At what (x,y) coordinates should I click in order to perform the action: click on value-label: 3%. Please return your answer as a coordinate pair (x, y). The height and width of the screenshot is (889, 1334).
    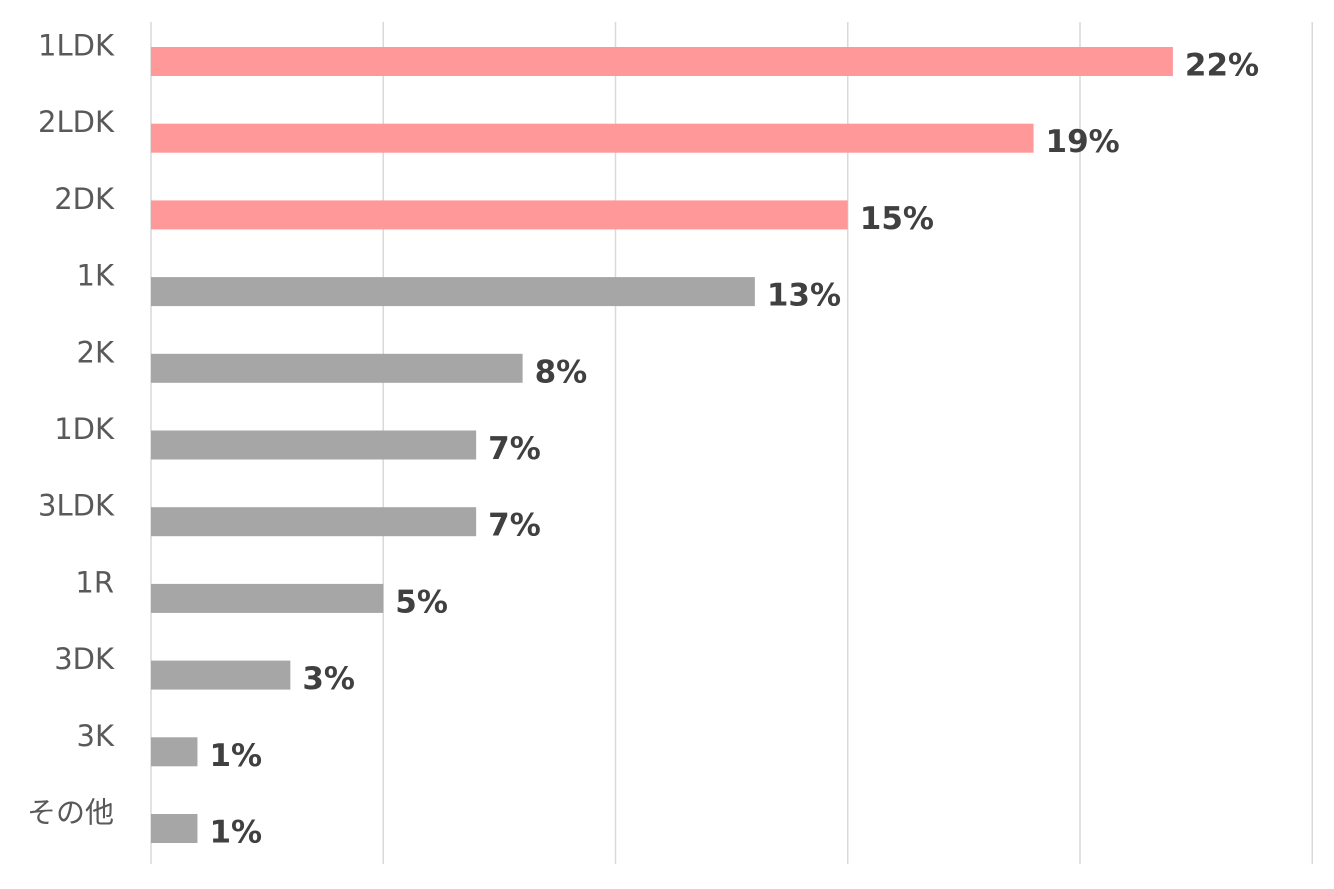
    Looking at the image, I should click on (328, 679).